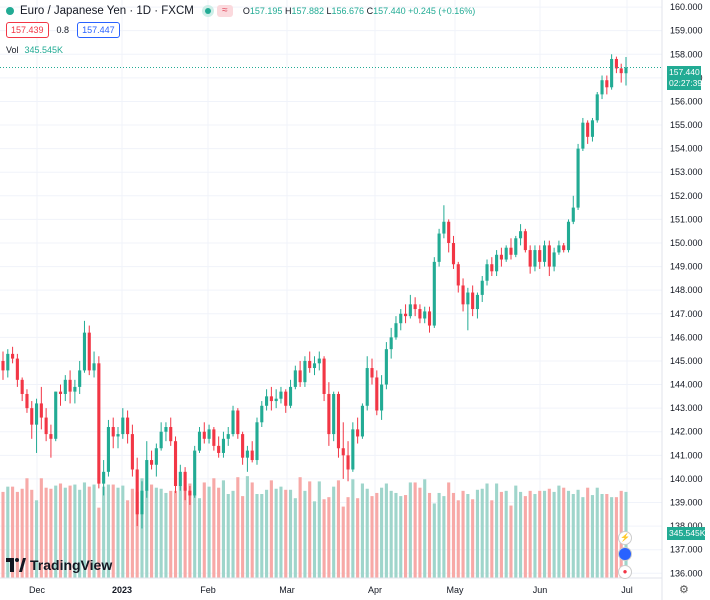 The image size is (710, 600). Describe the element at coordinates (686, 219) in the screenshot. I see `y-tick-label: 151.000` at that location.